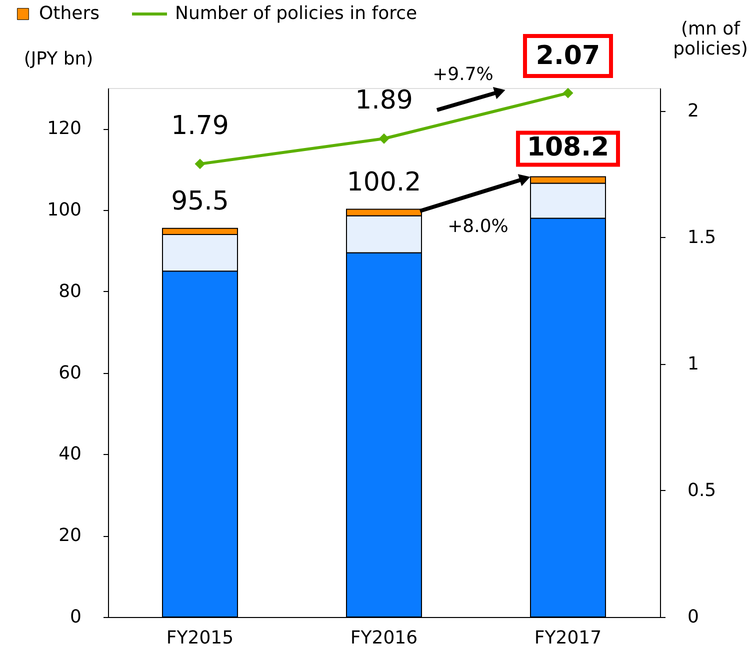 The width and height of the screenshot is (749, 664). Describe the element at coordinates (70, 373) in the screenshot. I see `y-tick-label: 60` at that location.